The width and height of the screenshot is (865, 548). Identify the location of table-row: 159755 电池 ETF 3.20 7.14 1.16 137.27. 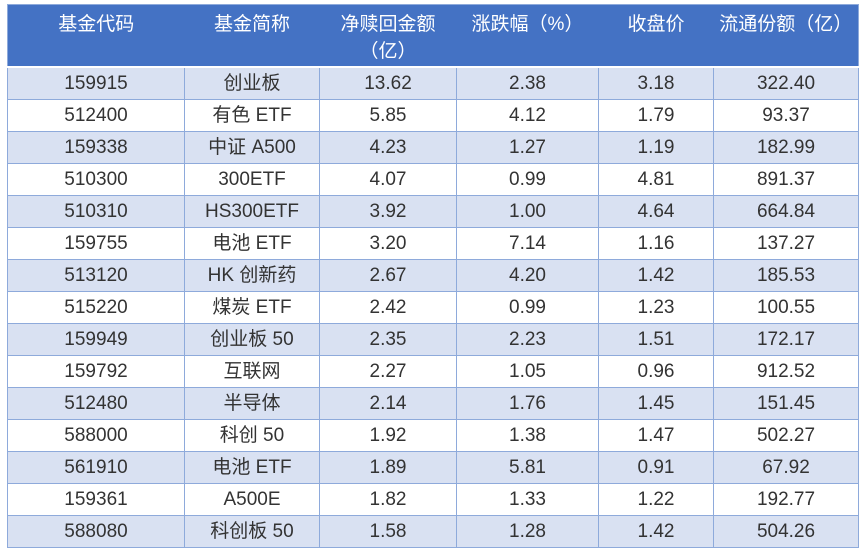
(433, 243).